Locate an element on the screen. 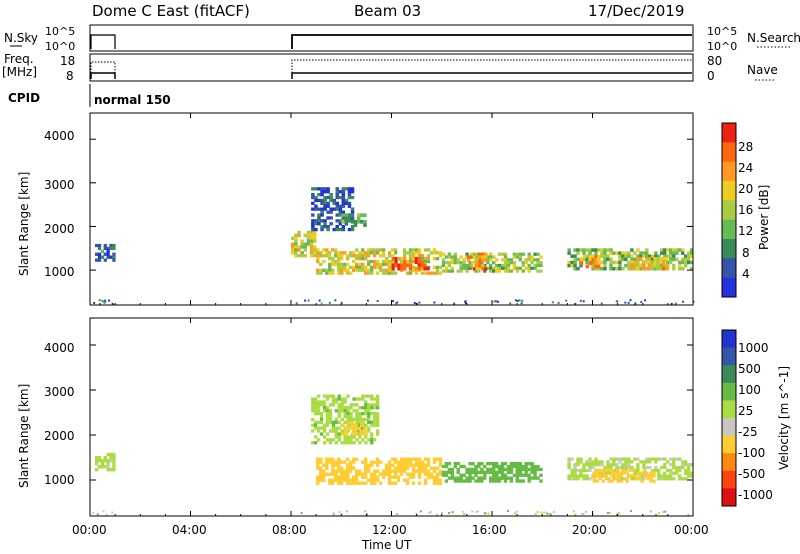  nsky-panel: N.Sky 10^5 10^0 10^5 10^0 N.Search is located at coordinates (402, 38).